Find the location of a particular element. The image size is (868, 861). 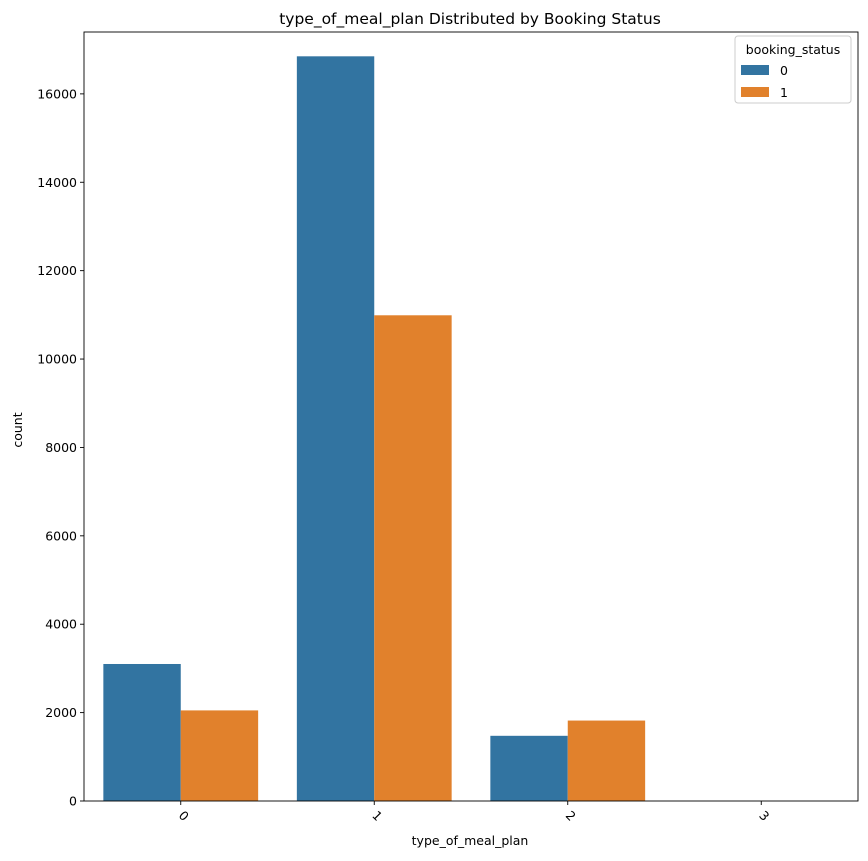

legend-label-1: 1 is located at coordinates (784, 92).